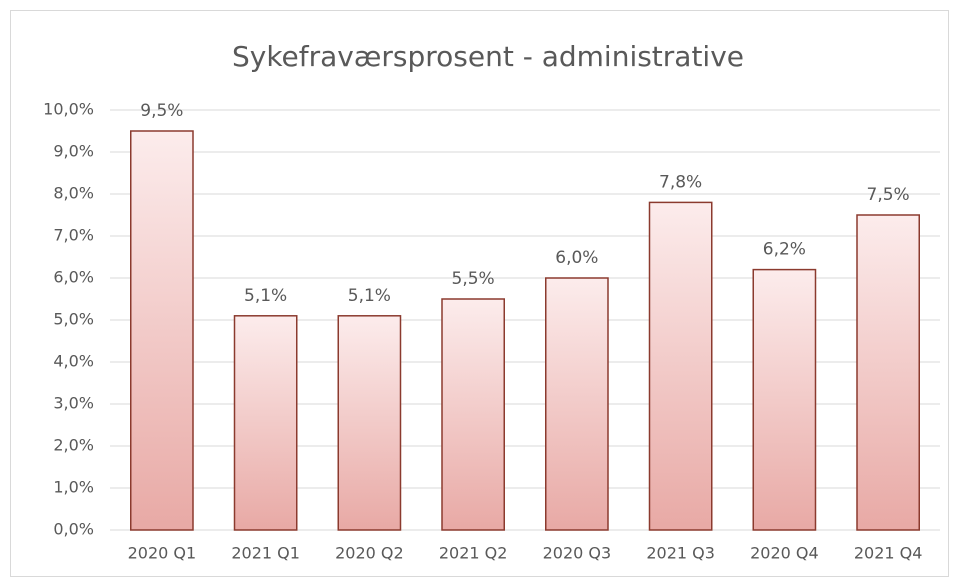 The width and height of the screenshot is (959, 581). I want to click on x-tick-label: 2020 Q2, so click(369, 553).